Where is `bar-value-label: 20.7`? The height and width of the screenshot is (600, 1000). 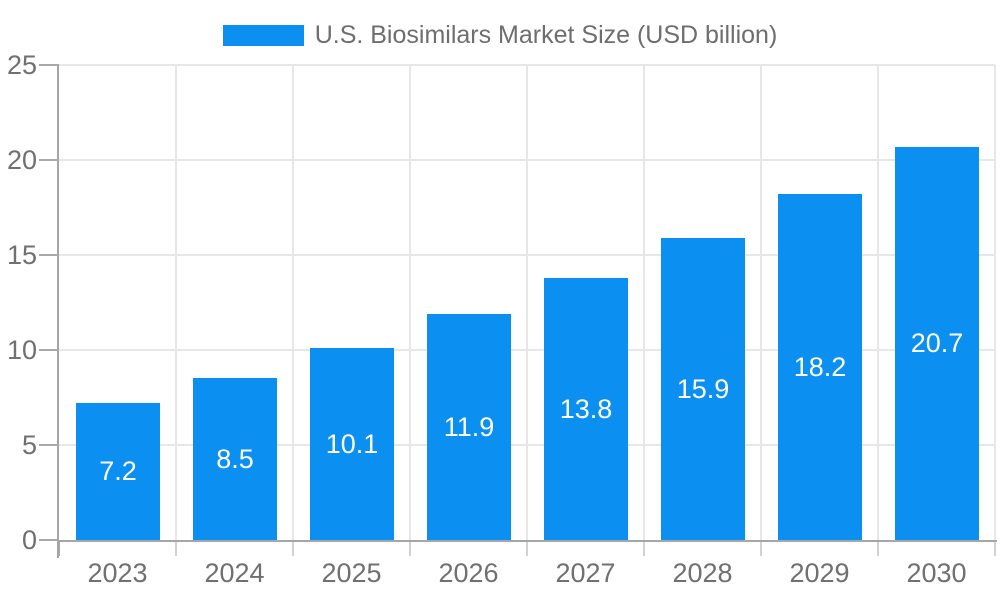
bar-value-label: 20.7 is located at coordinates (937, 343).